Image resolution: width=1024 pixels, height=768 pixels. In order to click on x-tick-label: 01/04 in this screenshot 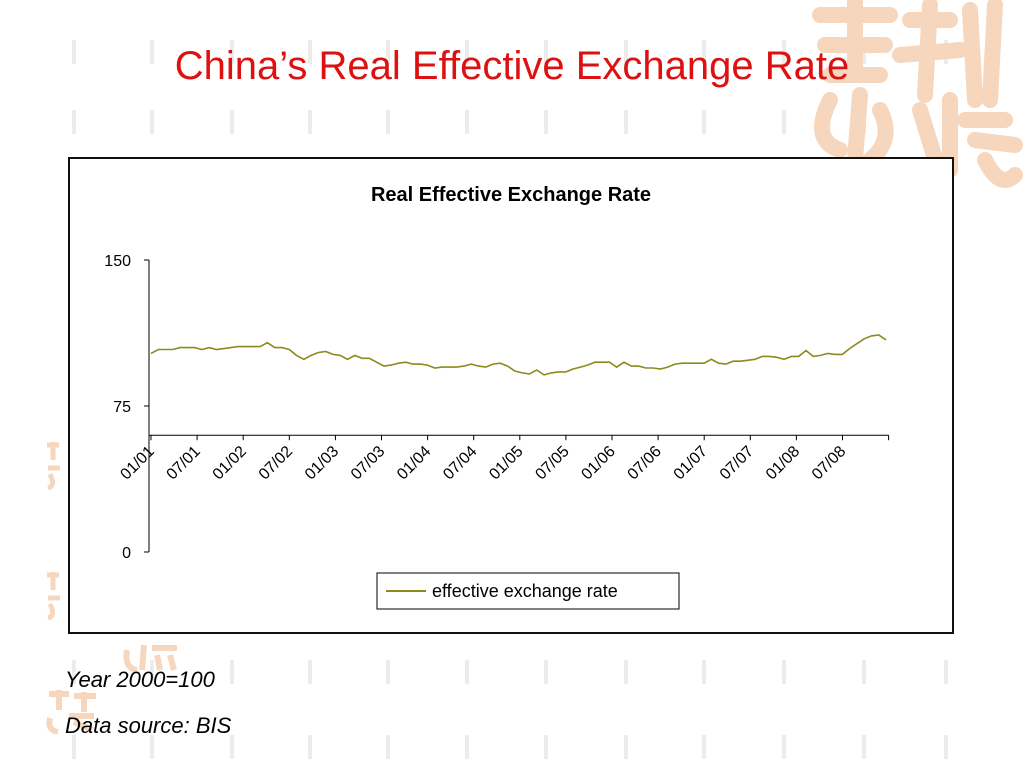, I will do `click(414, 463)`.